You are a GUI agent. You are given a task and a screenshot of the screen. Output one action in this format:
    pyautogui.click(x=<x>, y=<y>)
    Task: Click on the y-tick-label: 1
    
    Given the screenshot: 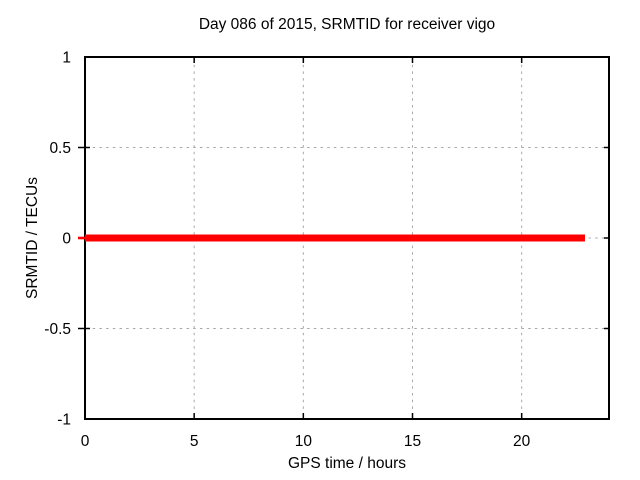 What is the action you would take?
    pyautogui.click(x=66, y=58)
    